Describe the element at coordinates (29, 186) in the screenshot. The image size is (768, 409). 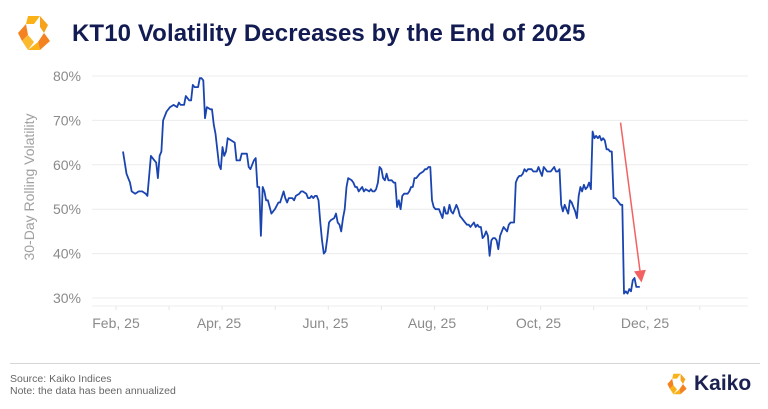
I see `y-axis-title: 30-Day Rolling Volatility` at that location.